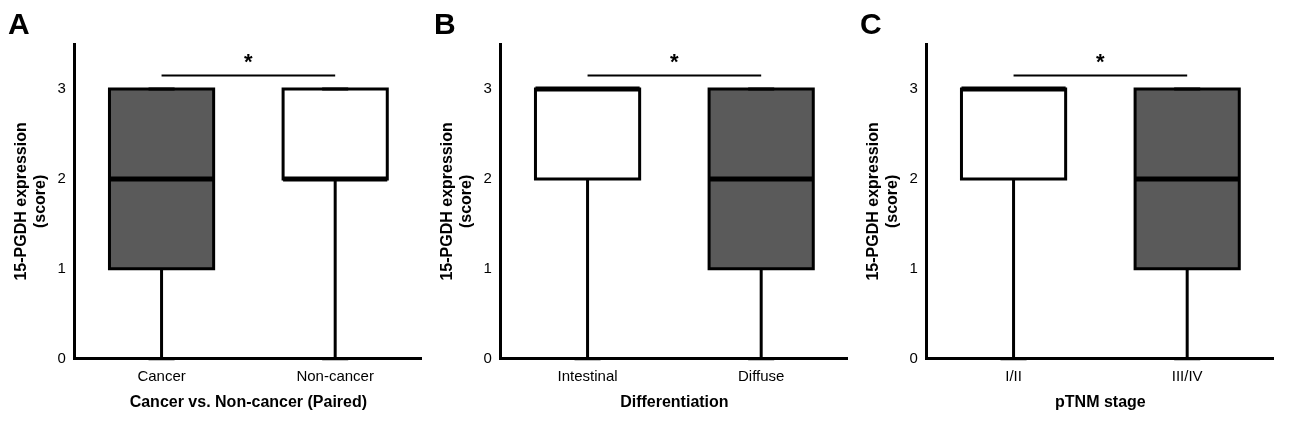 The width and height of the screenshot is (1294, 426). What do you see at coordinates (1013, 375) in the screenshot?
I see `x-tick-label: I/II` at bounding box center [1013, 375].